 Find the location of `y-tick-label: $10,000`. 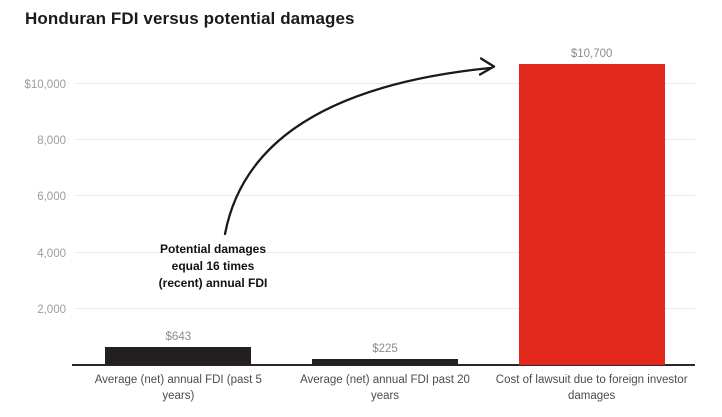

y-tick-label: $10,000 is located at coordinates (45, 84).